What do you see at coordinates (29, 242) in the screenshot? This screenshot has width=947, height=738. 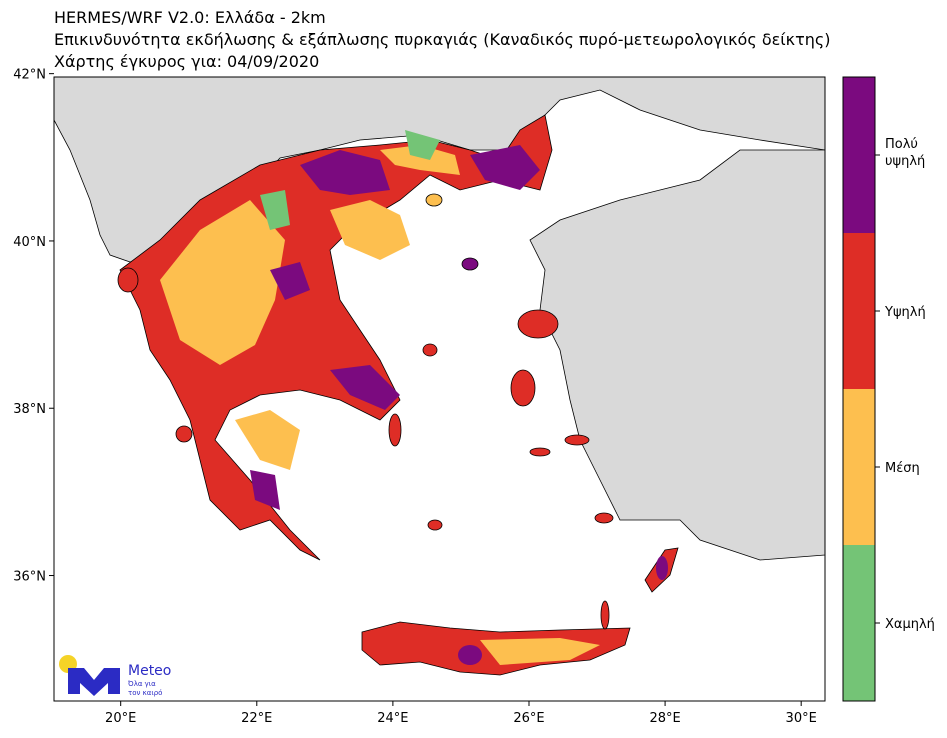 I see `y-tick-label: 40°N` at bounding box center [29, 242].